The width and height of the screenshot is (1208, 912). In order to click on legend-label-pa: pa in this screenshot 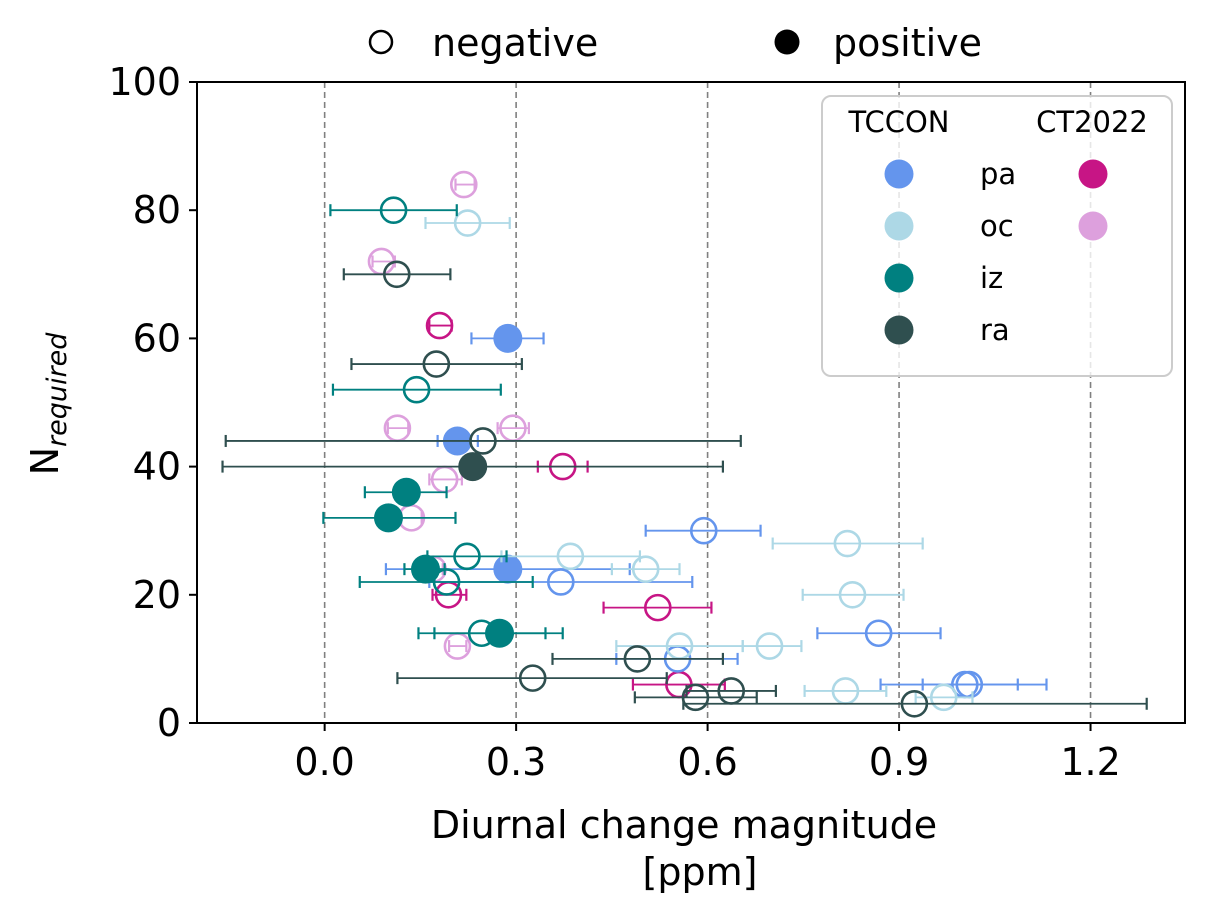, I will do `click(998, 174)`.